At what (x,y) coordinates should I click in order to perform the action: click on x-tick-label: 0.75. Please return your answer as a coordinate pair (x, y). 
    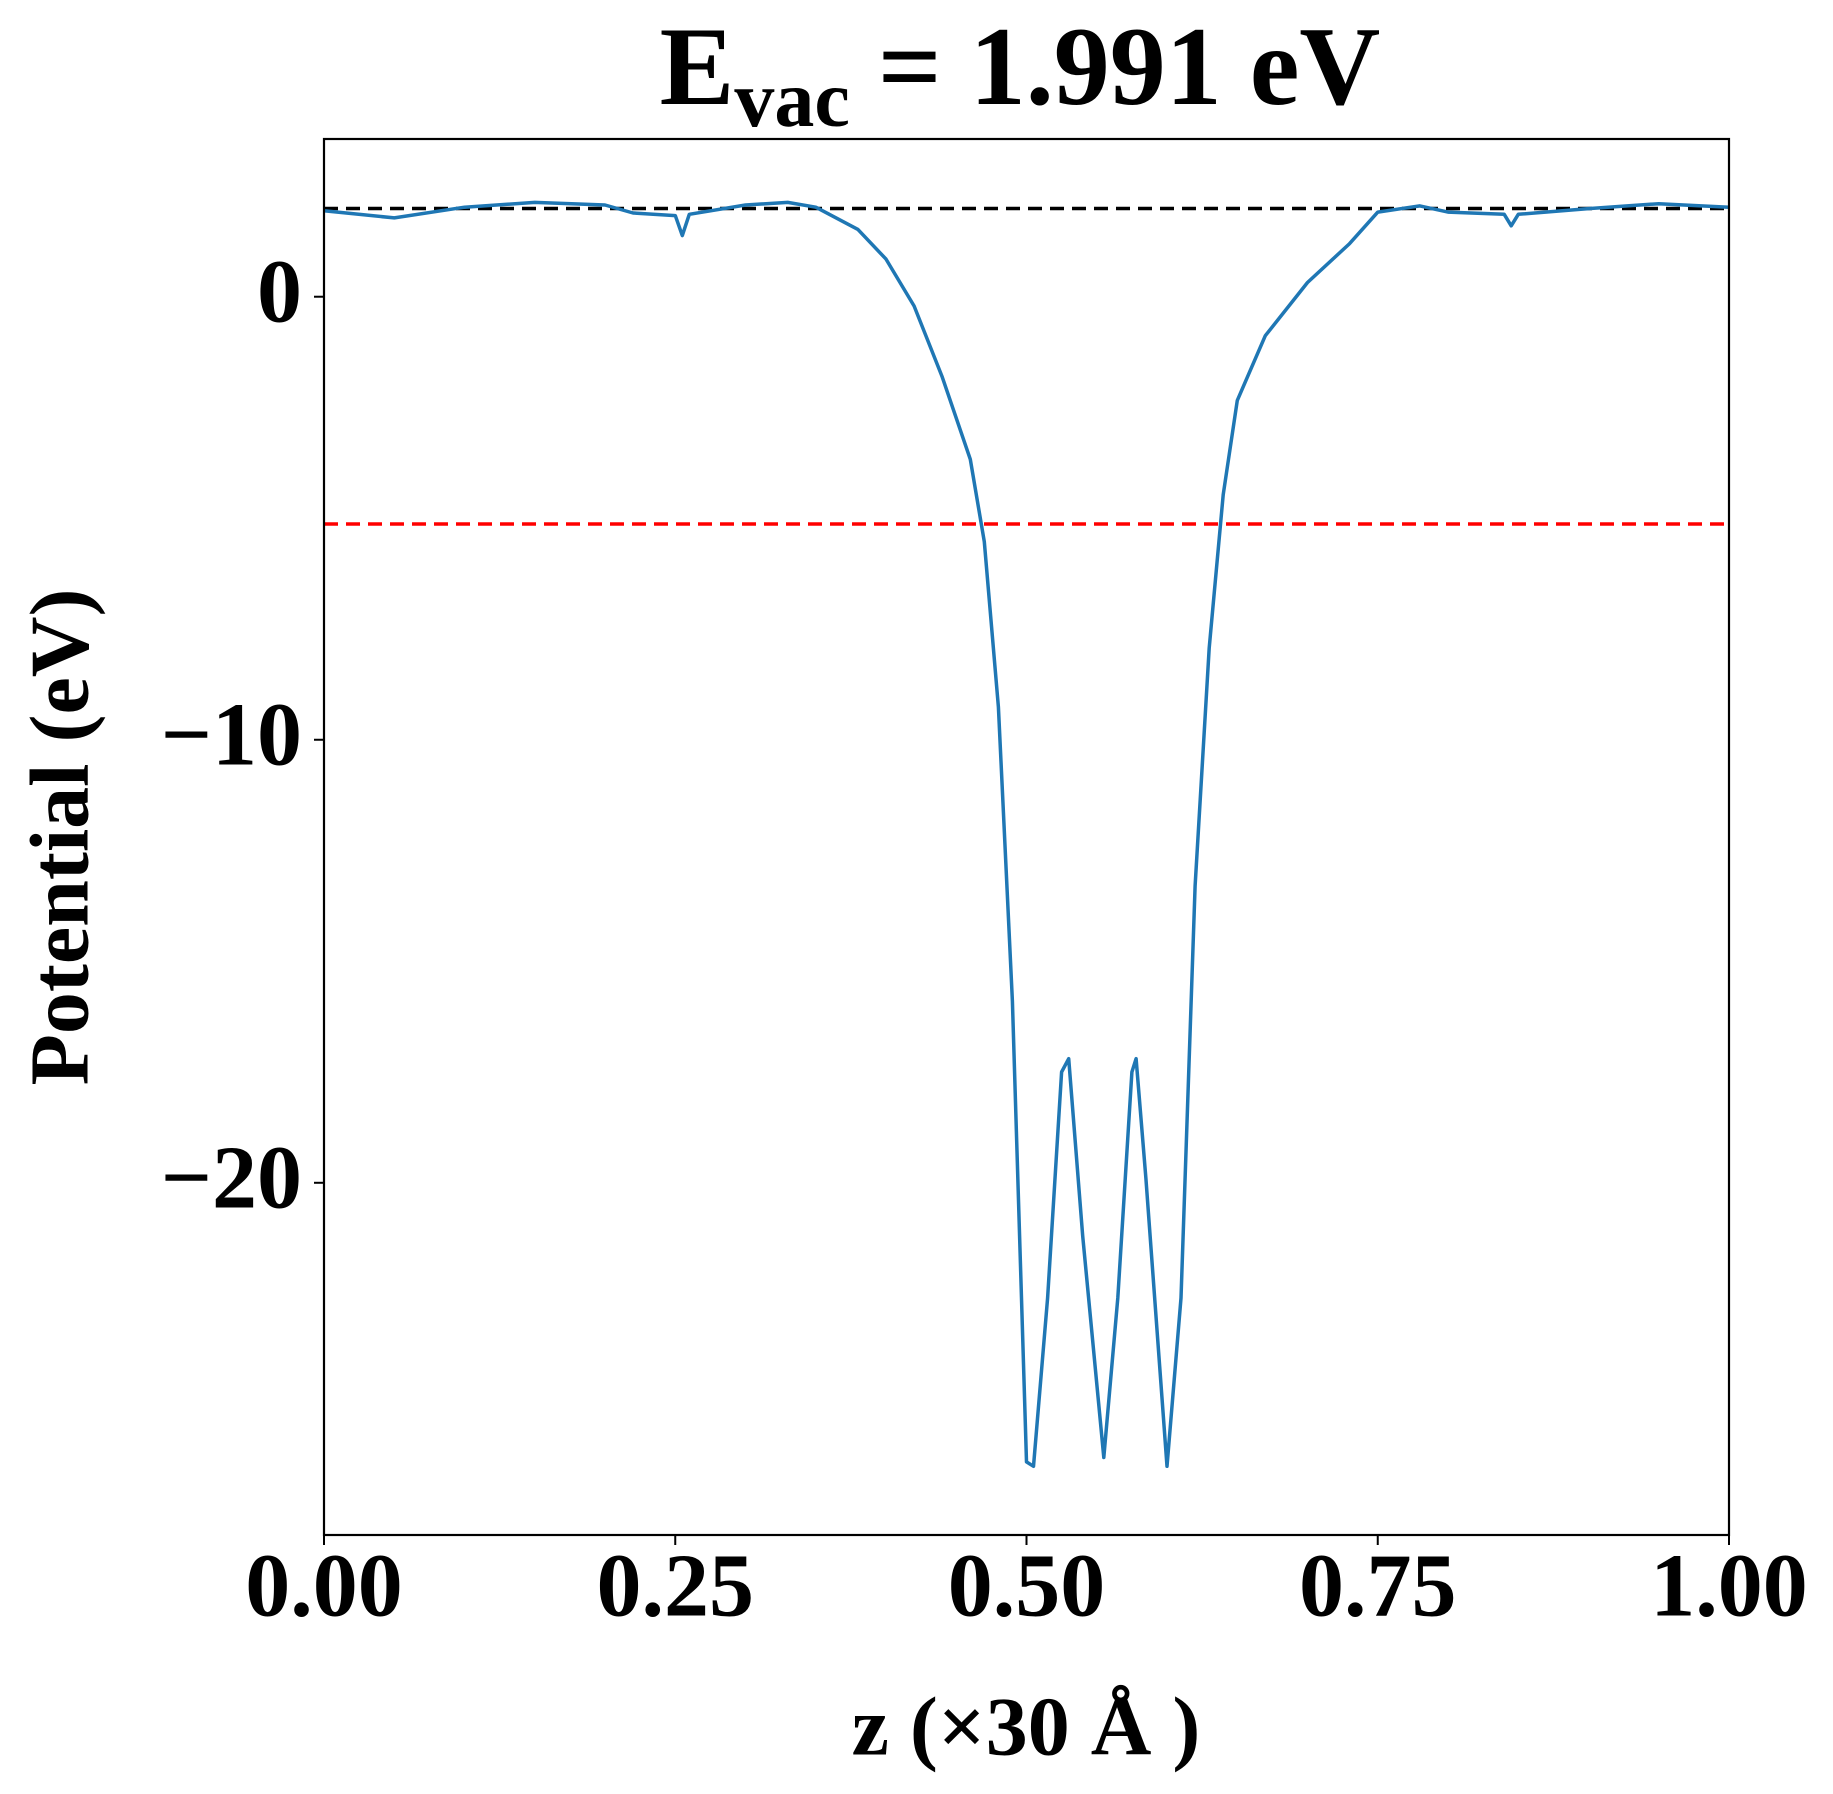
    Looking at the image, I should click on (1378, 1586).